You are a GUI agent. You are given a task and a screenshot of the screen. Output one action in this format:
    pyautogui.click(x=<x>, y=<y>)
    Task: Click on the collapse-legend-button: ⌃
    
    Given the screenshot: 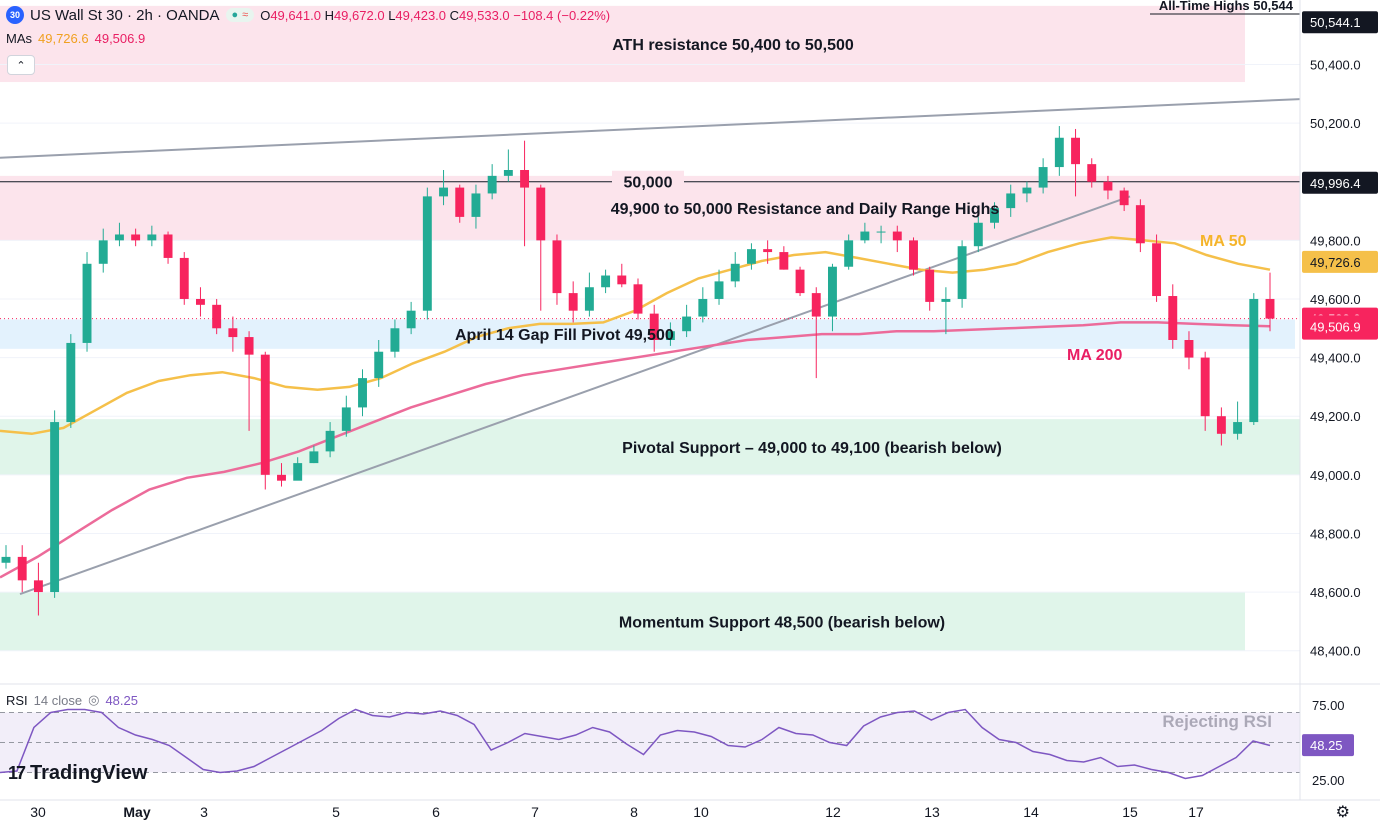 What is the action you would take?
    pyautogui.click(x=21, y=65)
    